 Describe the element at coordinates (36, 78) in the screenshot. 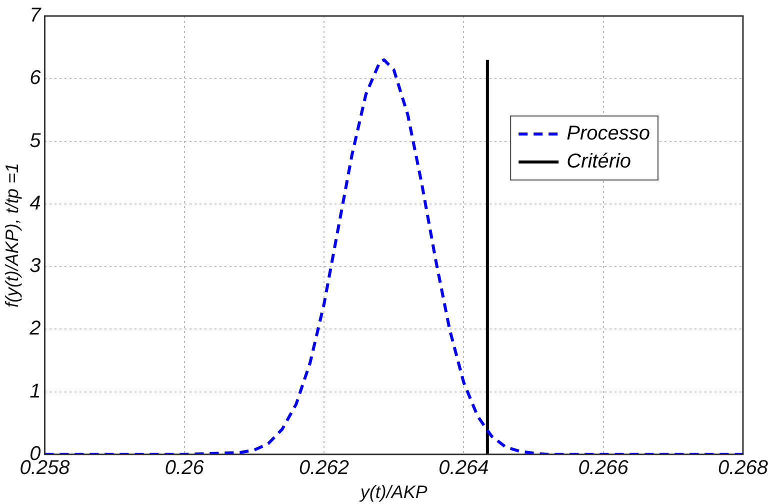

I see `y-tick-label: 6` at that location.